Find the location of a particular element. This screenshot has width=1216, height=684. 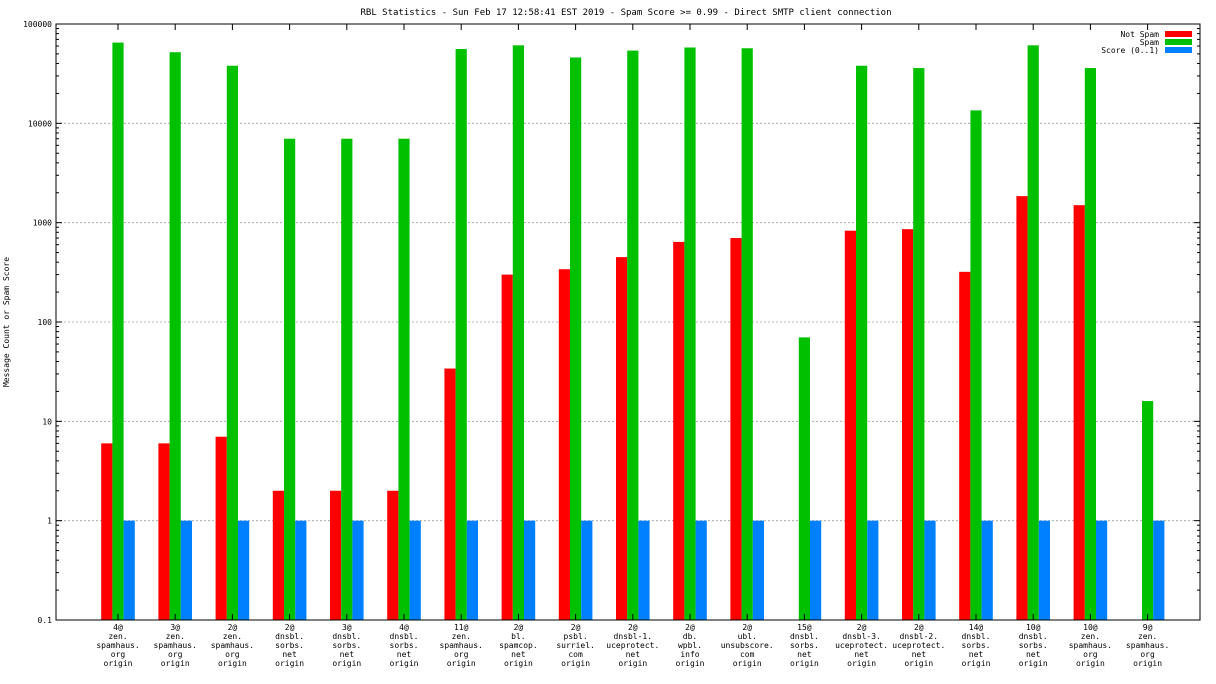

y-tick-label: 1000 is located at coordinates (42, 223).